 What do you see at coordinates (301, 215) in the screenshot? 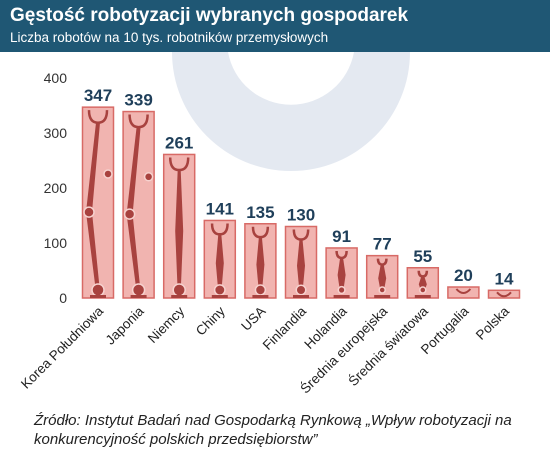
I see `bar-value-label: 130` at bounding box center [301, 215].